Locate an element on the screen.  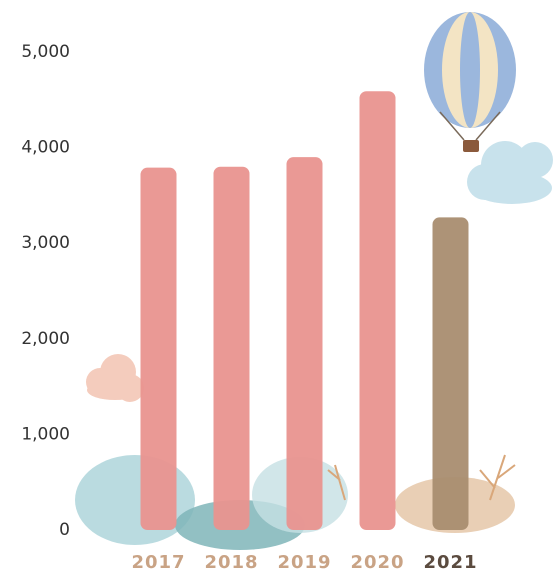
x-tick-label: 2018 is located at coordinates (231, 562).